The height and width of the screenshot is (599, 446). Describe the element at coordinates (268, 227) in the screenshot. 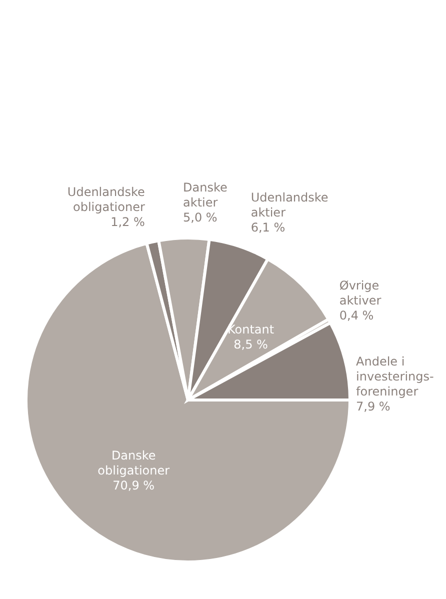

I see `data-label: 6,1 %` at that location.